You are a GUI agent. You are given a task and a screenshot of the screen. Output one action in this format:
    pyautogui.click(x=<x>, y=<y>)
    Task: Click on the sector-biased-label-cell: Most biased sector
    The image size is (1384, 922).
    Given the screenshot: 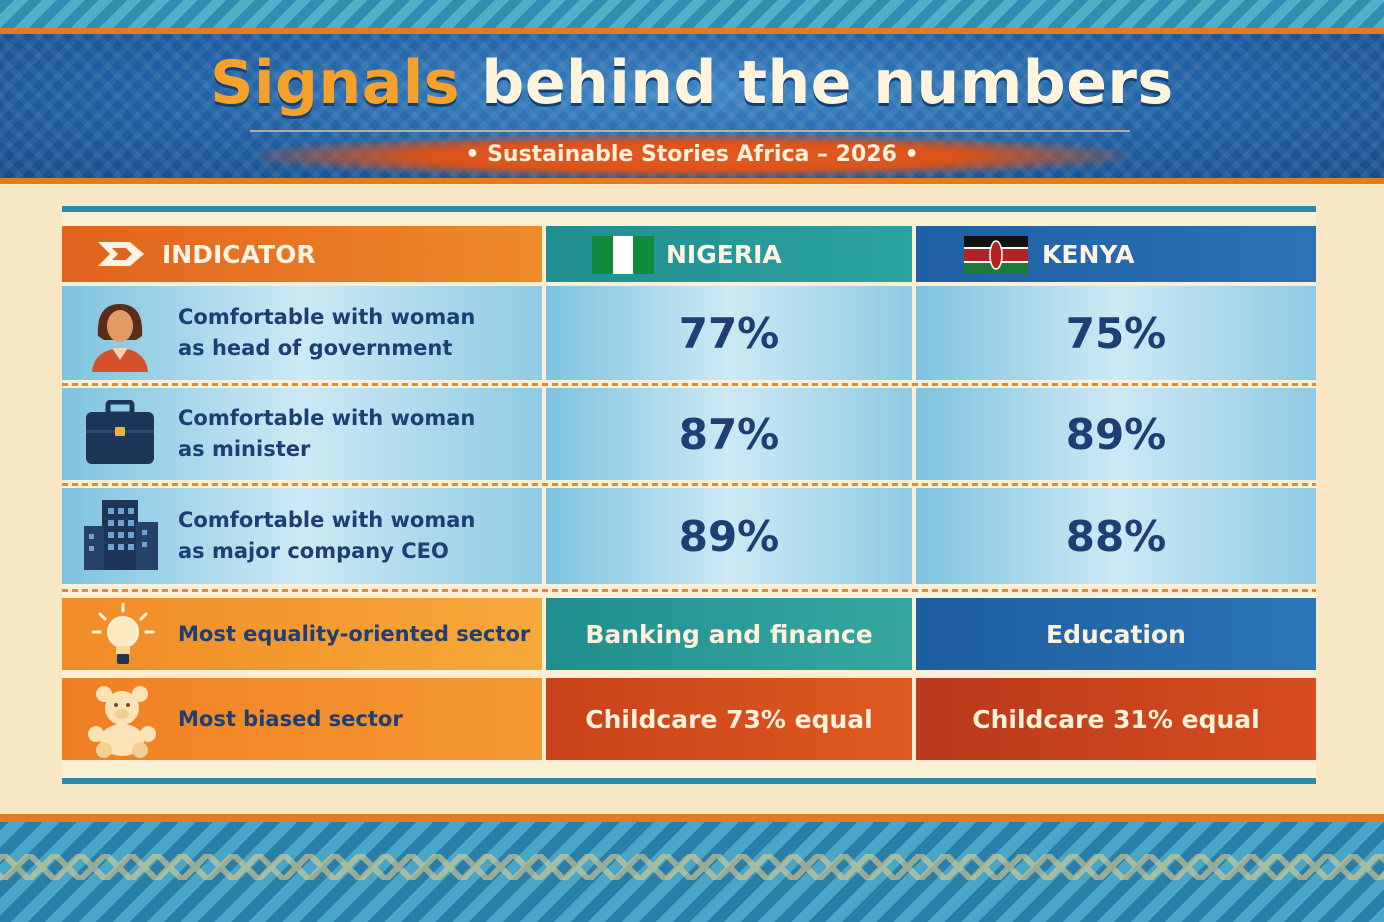 What is the action you would take?
    pyautogui.click(x=302, y=719)
    